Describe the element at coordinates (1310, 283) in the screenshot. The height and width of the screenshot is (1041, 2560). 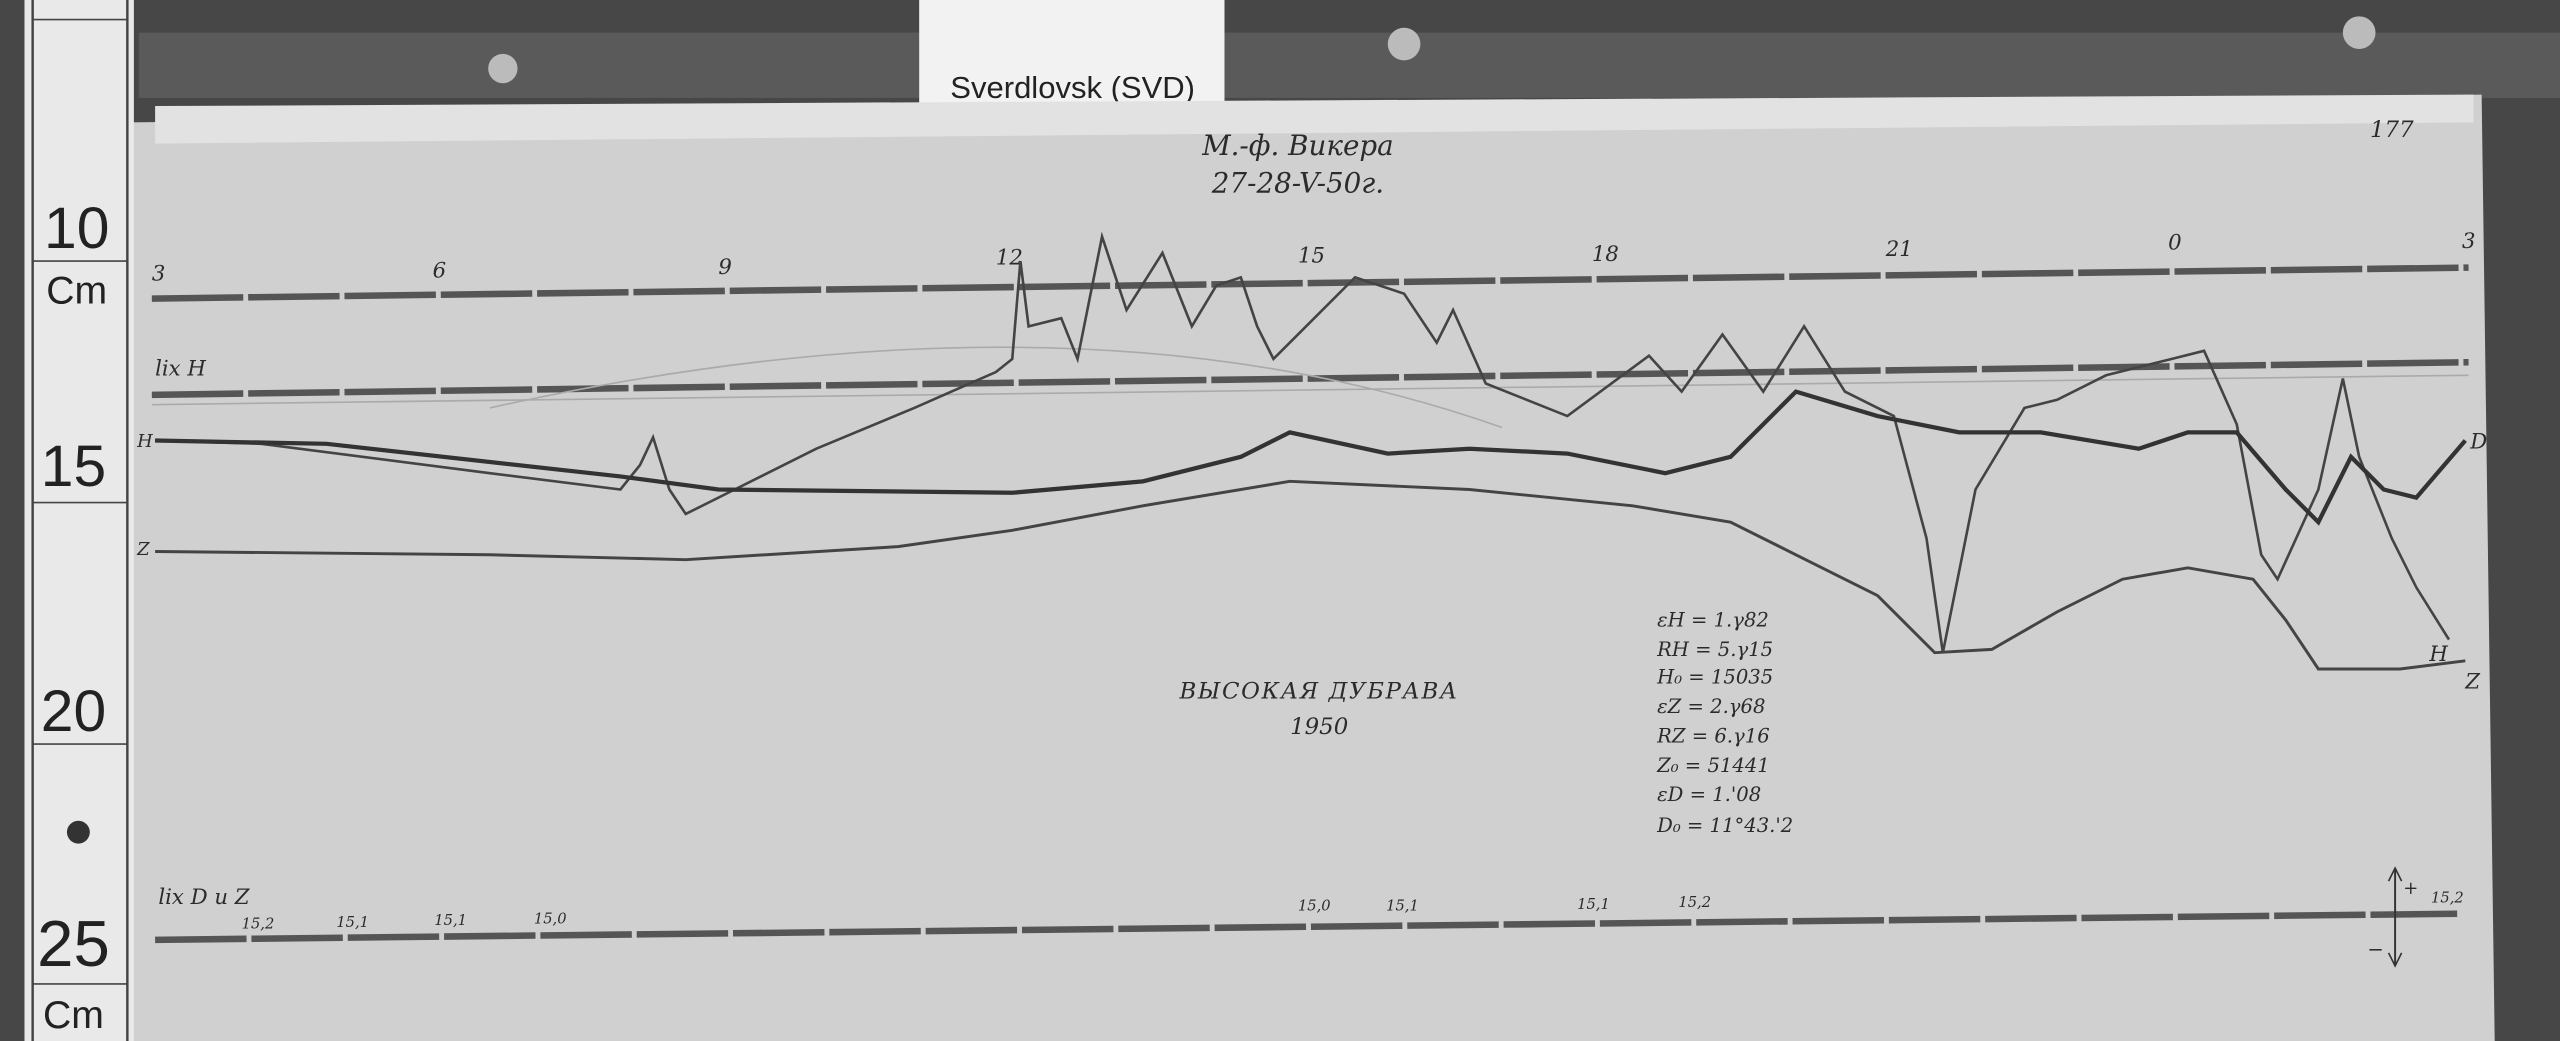
I see `time-mark-line` at that location.